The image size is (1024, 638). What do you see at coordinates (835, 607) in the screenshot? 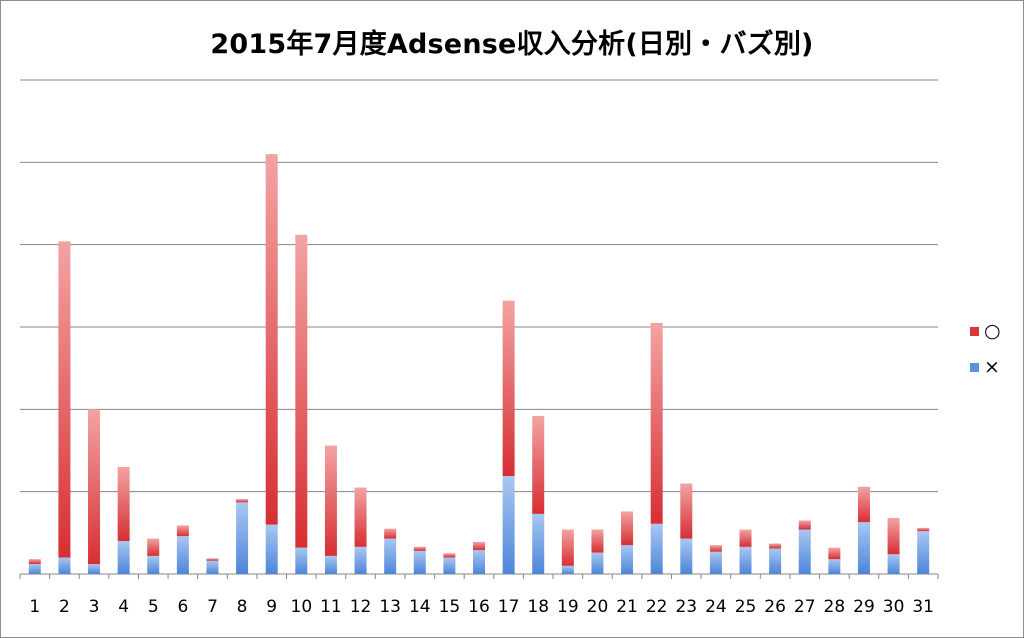
I see `x-tick-label-28: 28` at bounding box center [835, 607].